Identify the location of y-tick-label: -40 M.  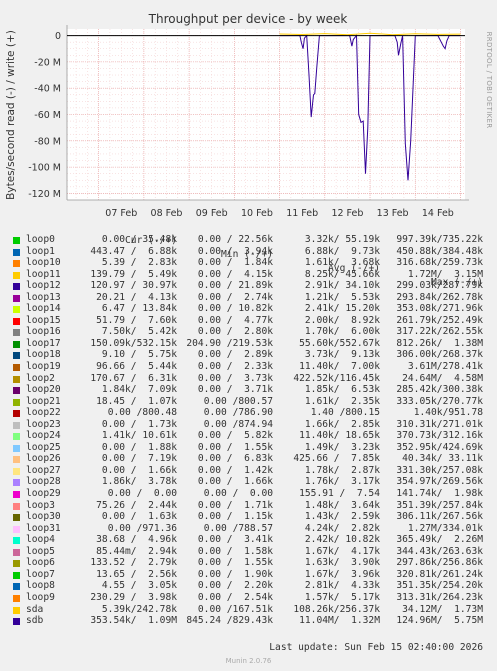
(47, 89).